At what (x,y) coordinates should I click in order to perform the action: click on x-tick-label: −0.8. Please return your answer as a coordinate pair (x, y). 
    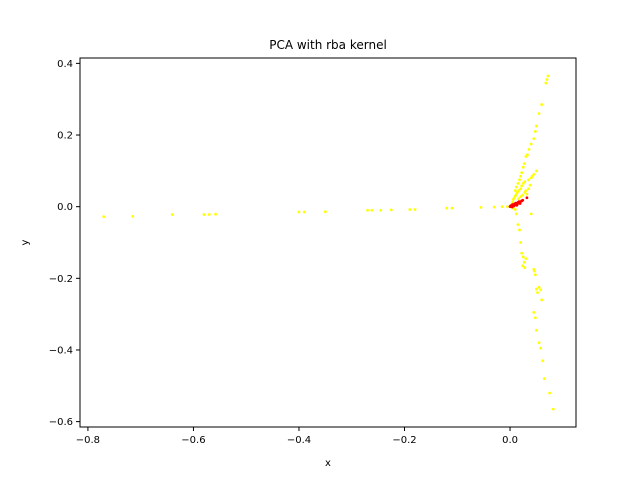
    Looking at the image, I should click on (88, 440).